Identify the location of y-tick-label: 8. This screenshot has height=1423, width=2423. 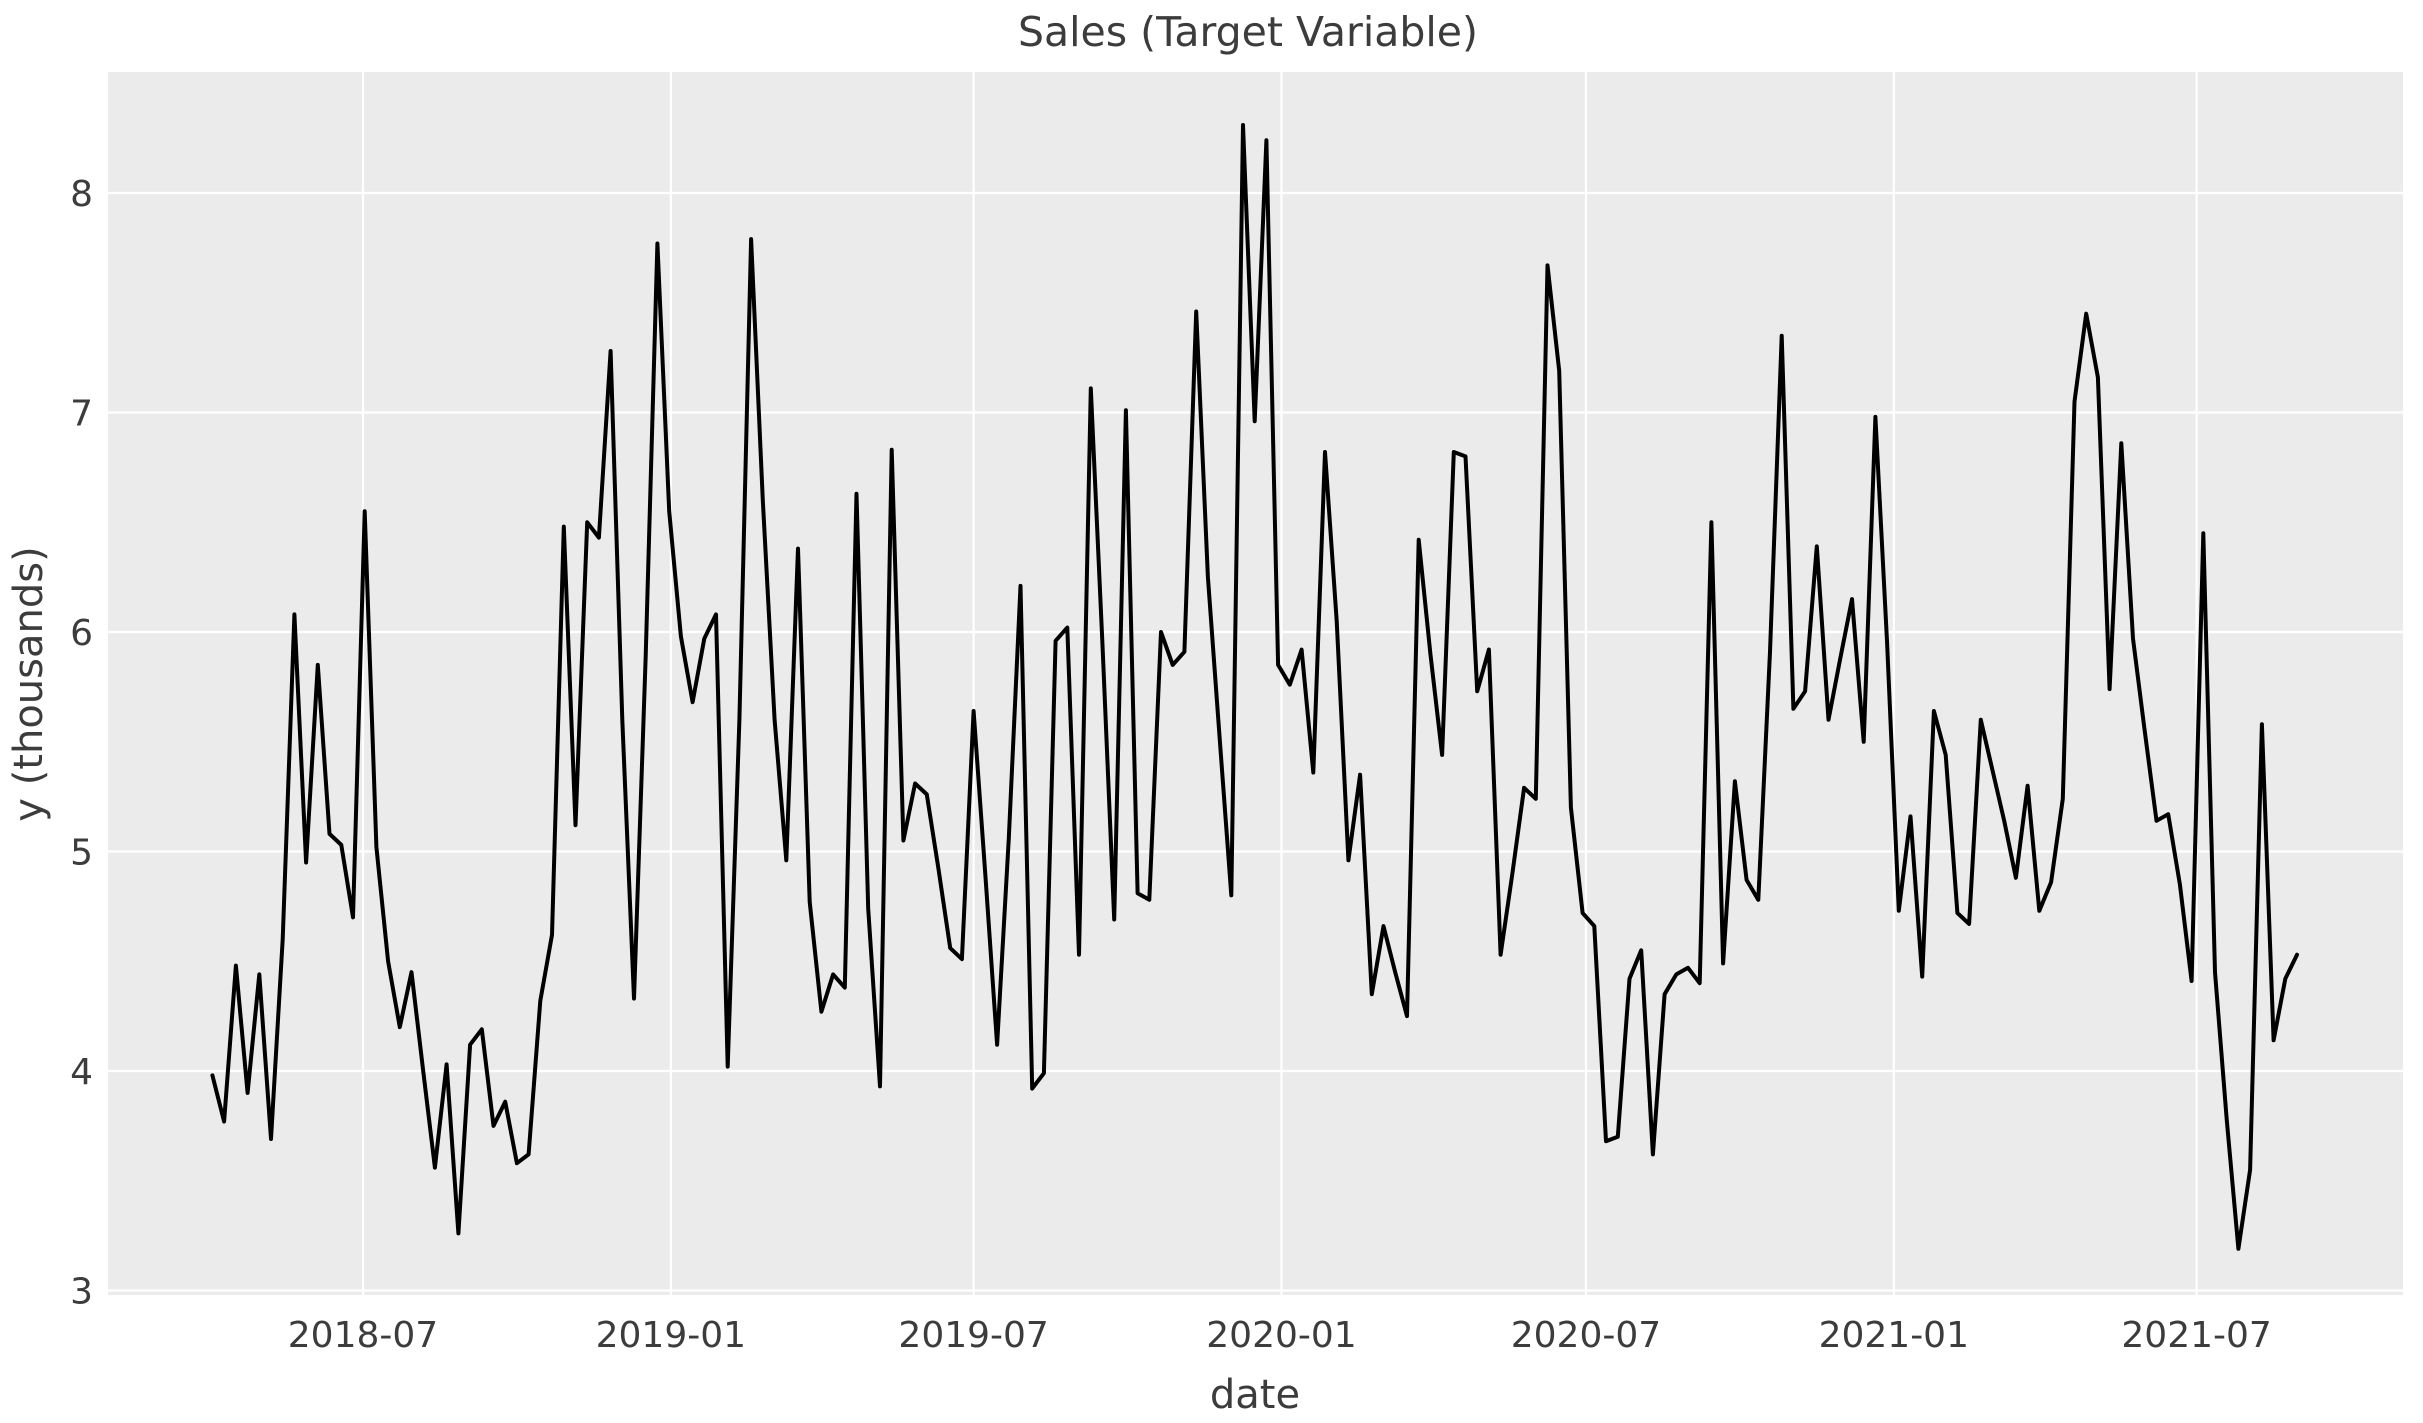
(81, 194).